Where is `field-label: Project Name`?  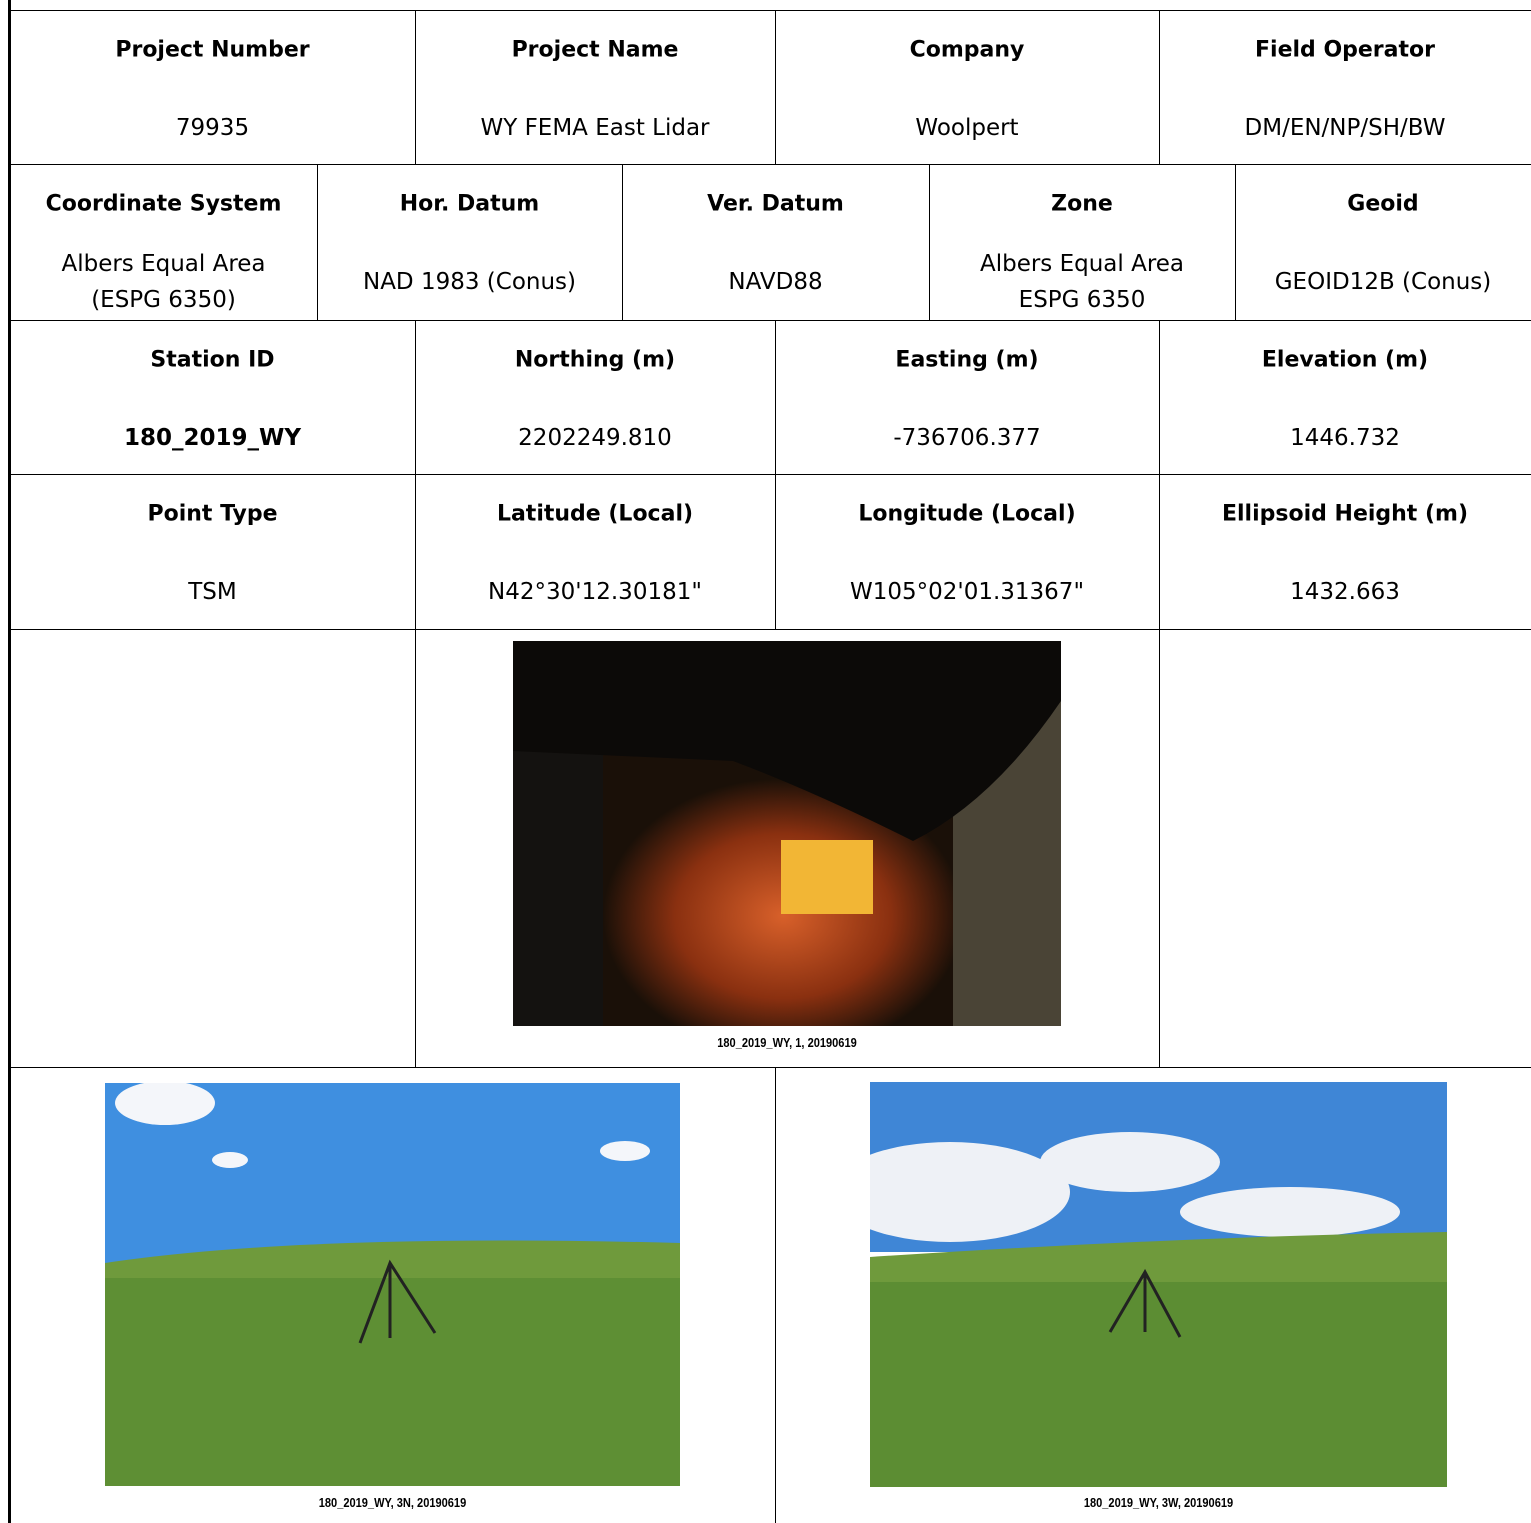 field-label: Project Name is located at coordinates (595, 50).